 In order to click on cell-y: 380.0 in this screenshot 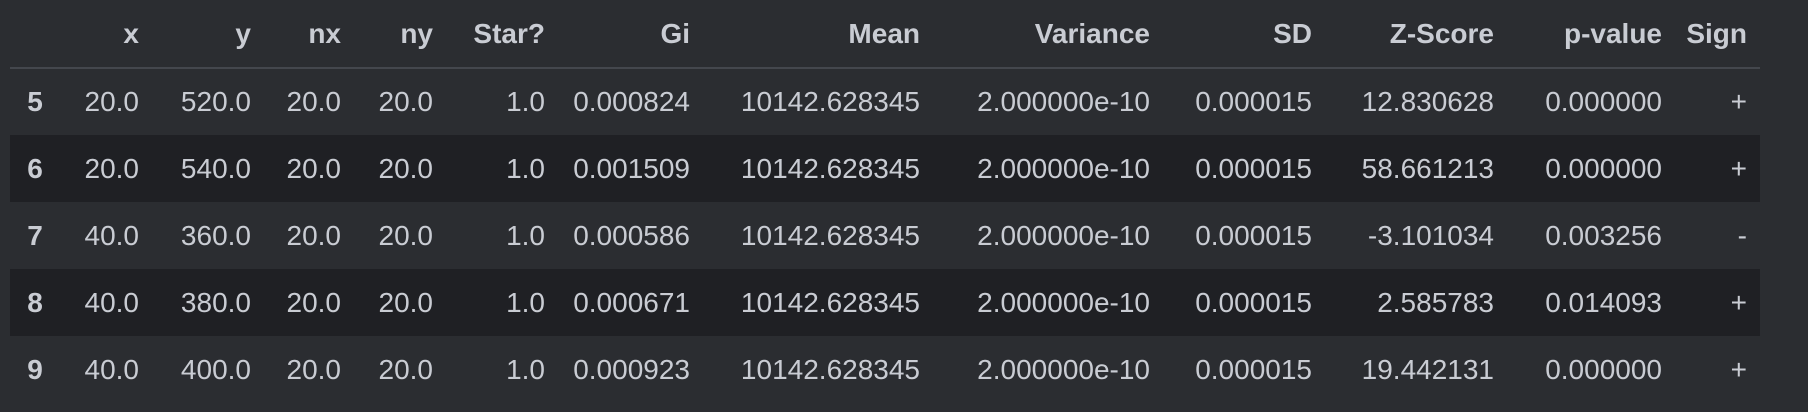, I will do `click(215, 302)`.